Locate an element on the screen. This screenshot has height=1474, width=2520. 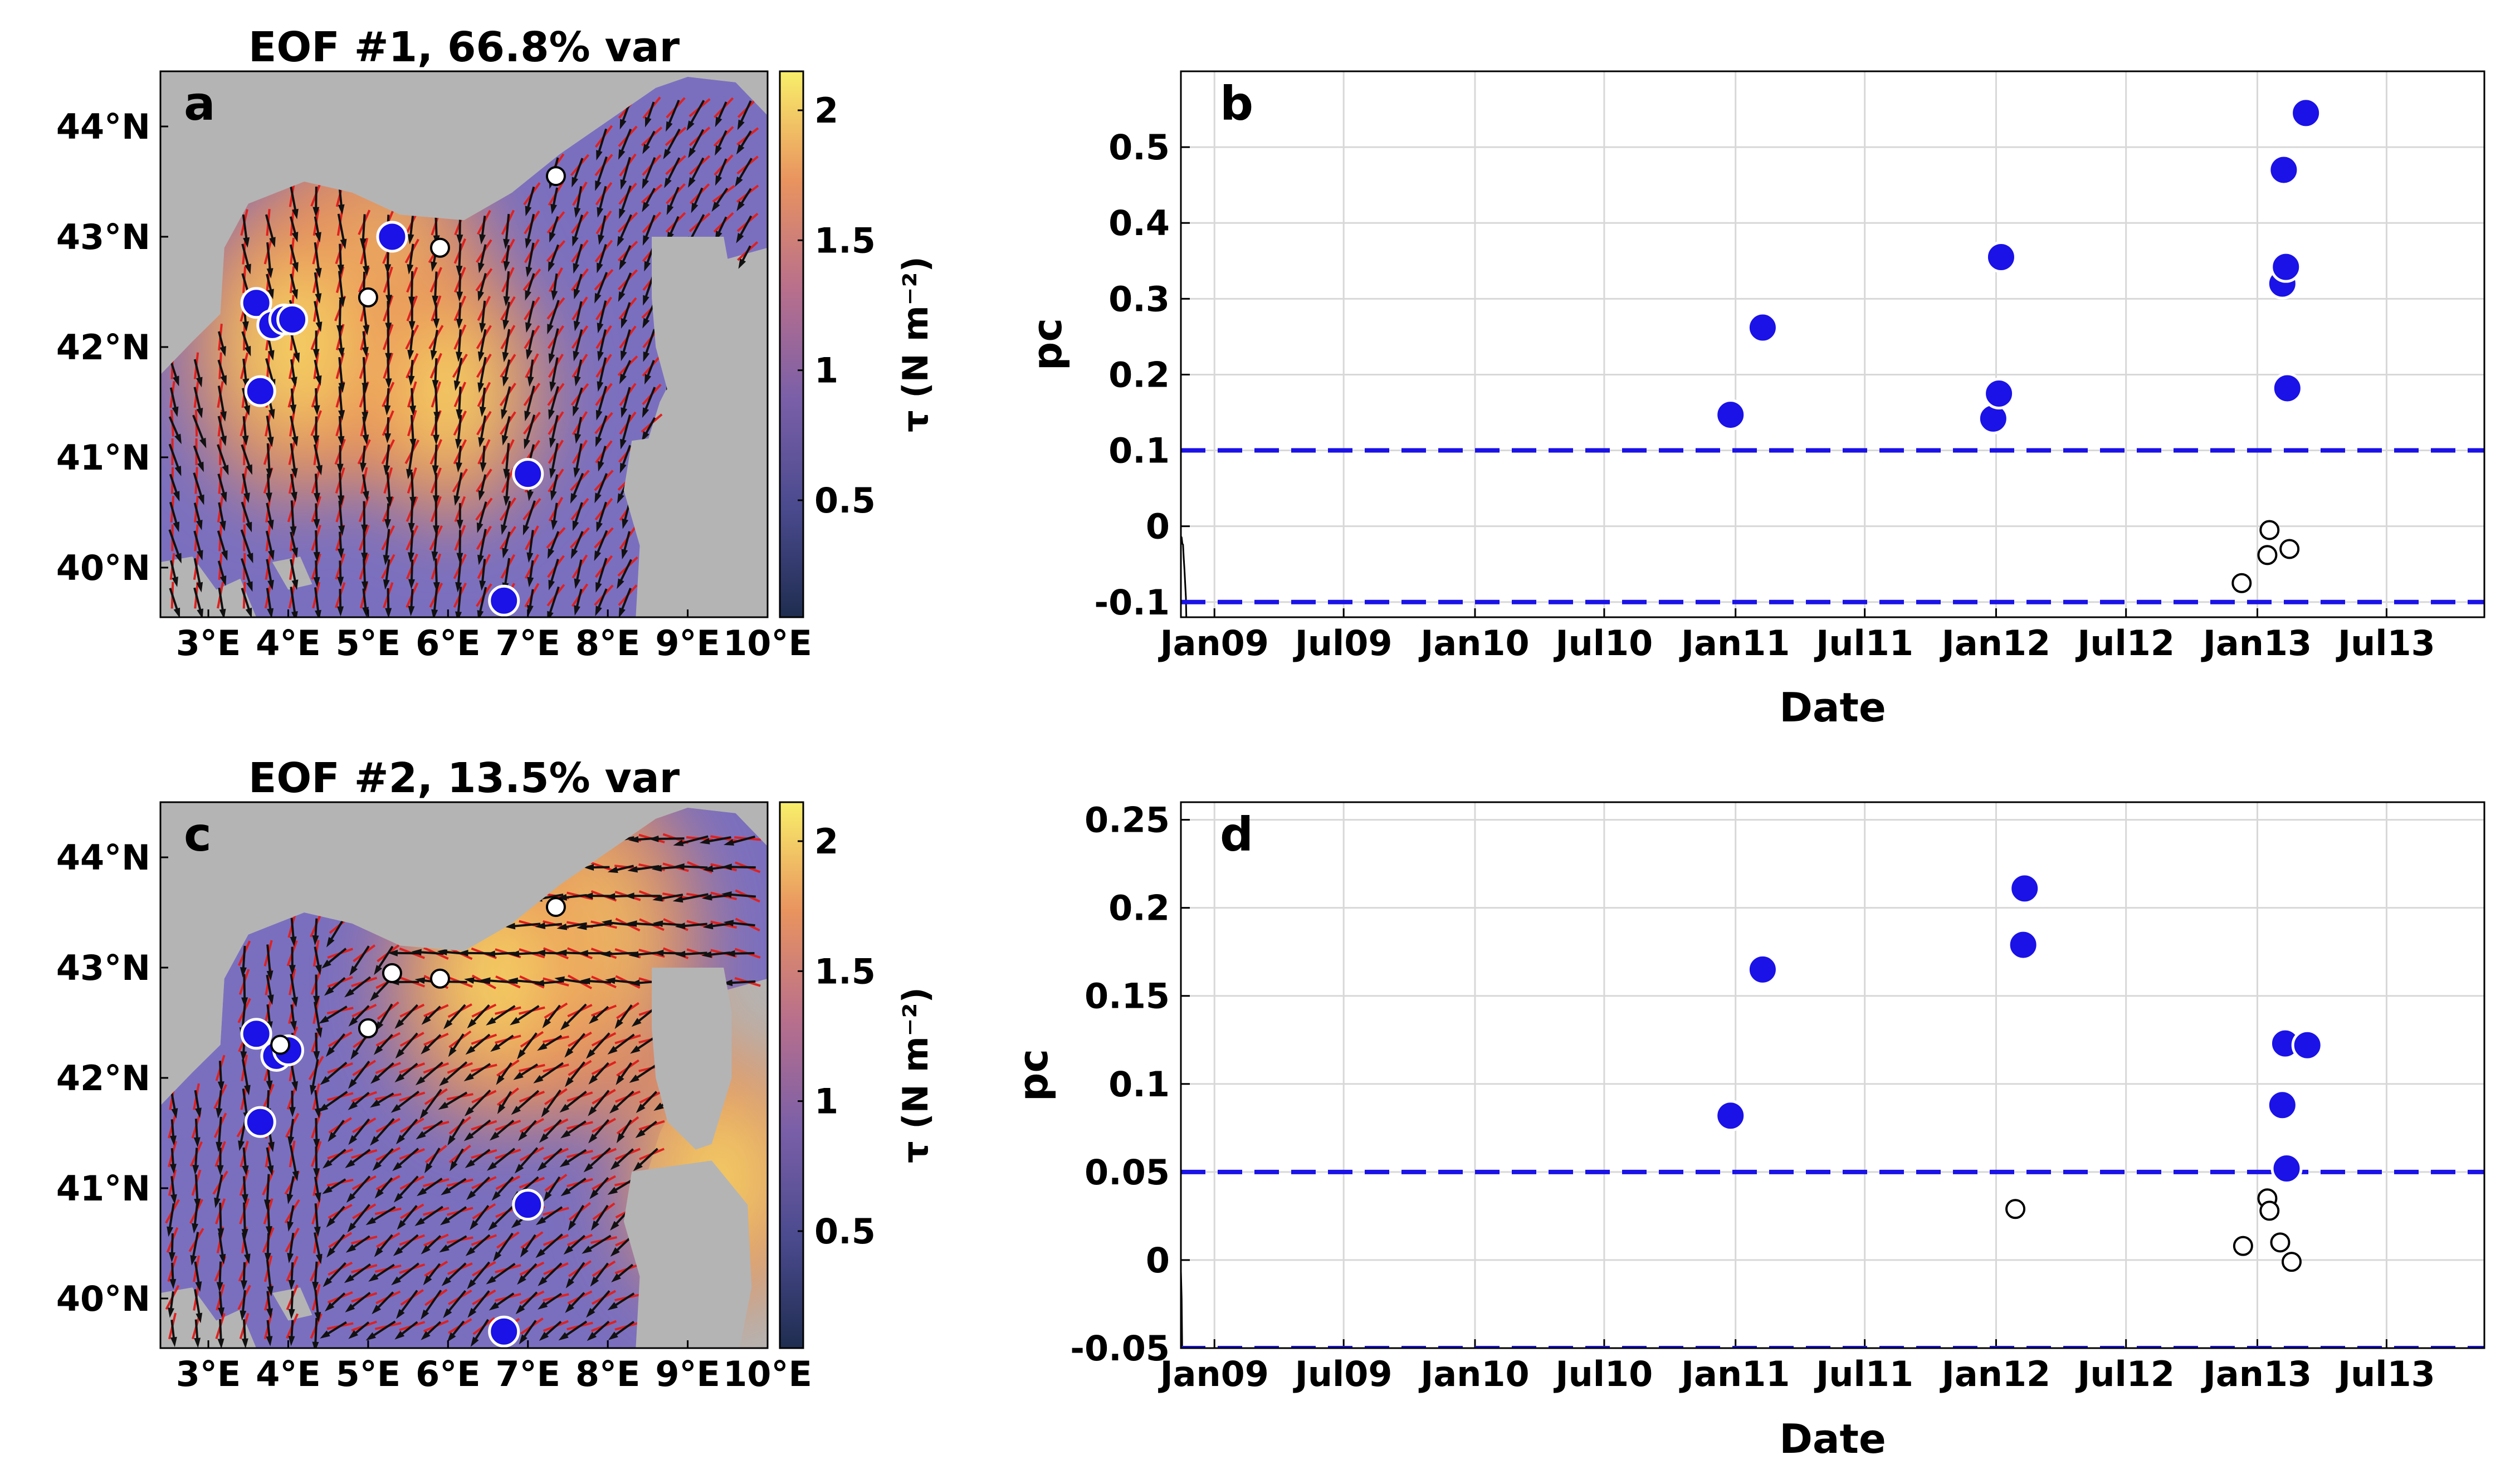
white-marker is located at coordinates (555, 907).